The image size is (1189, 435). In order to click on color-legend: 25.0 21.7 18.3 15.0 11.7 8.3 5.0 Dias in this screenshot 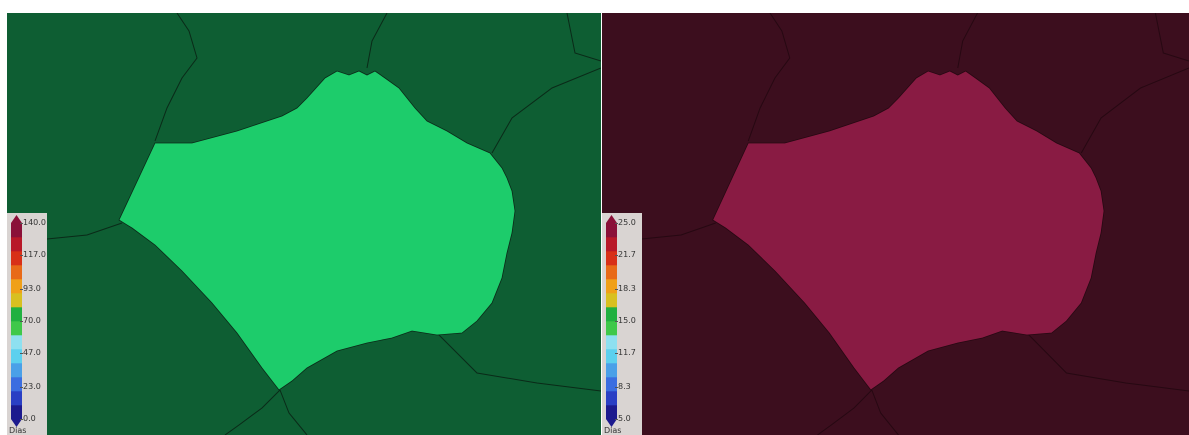, I will do `click(622, 324)`.